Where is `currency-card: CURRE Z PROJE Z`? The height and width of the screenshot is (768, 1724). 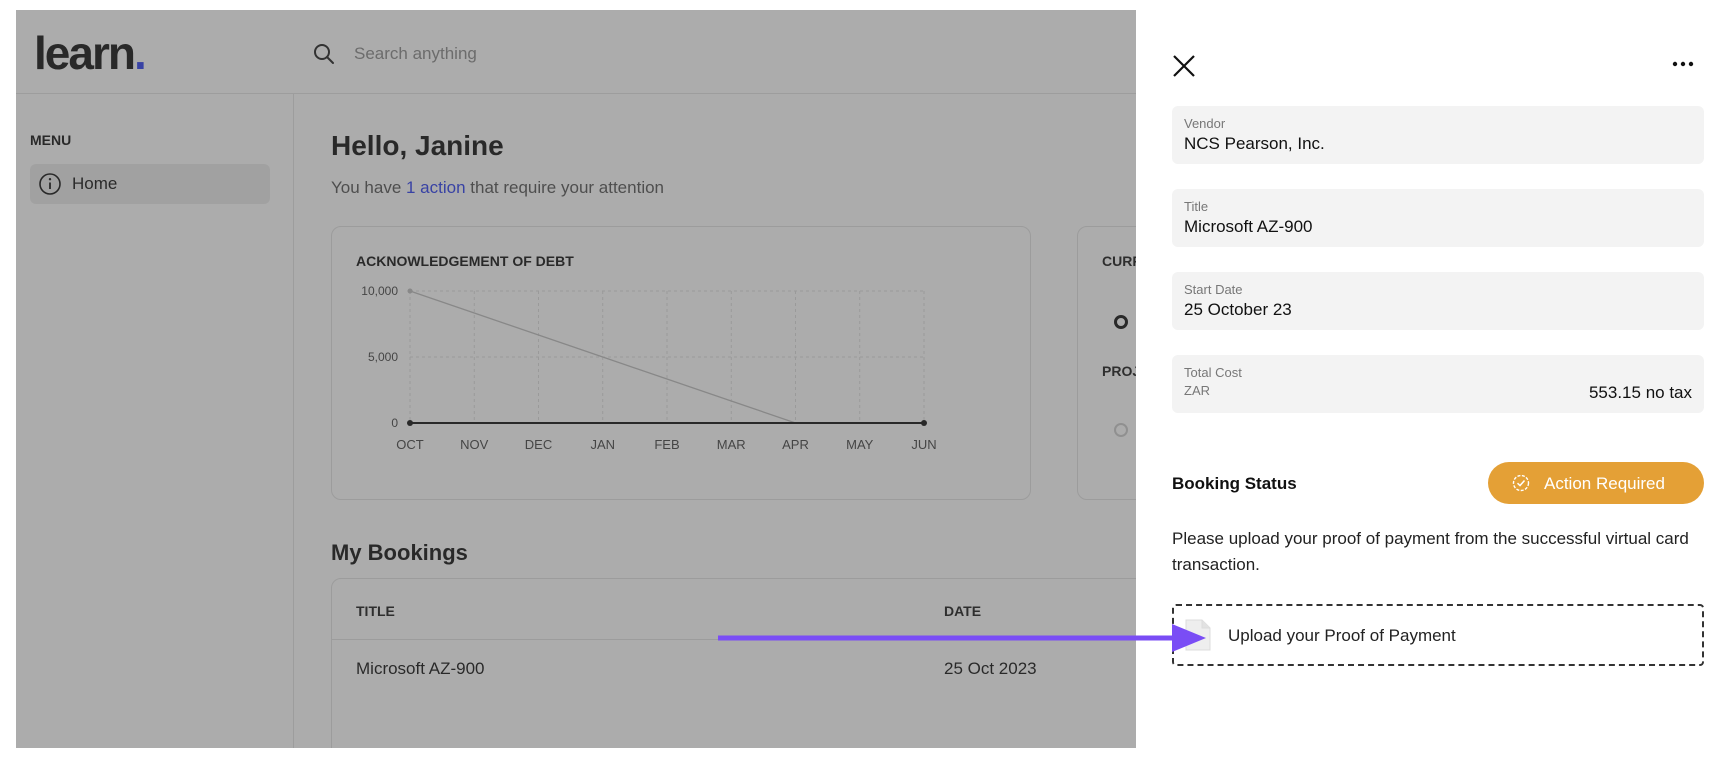
currency-card: CURRE Z PROJE Z is located at coordinates (1106, 363).